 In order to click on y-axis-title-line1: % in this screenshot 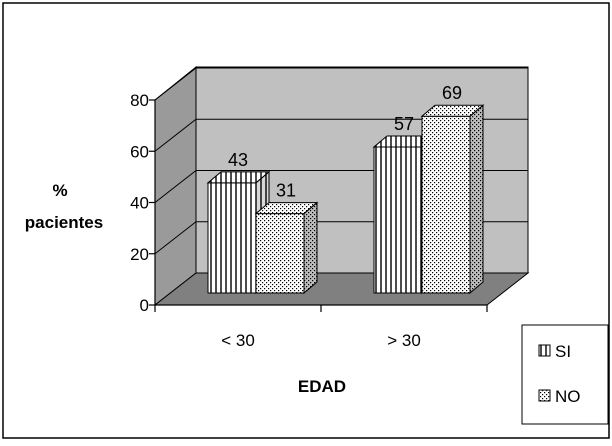, I will do `click(59, 190)`.